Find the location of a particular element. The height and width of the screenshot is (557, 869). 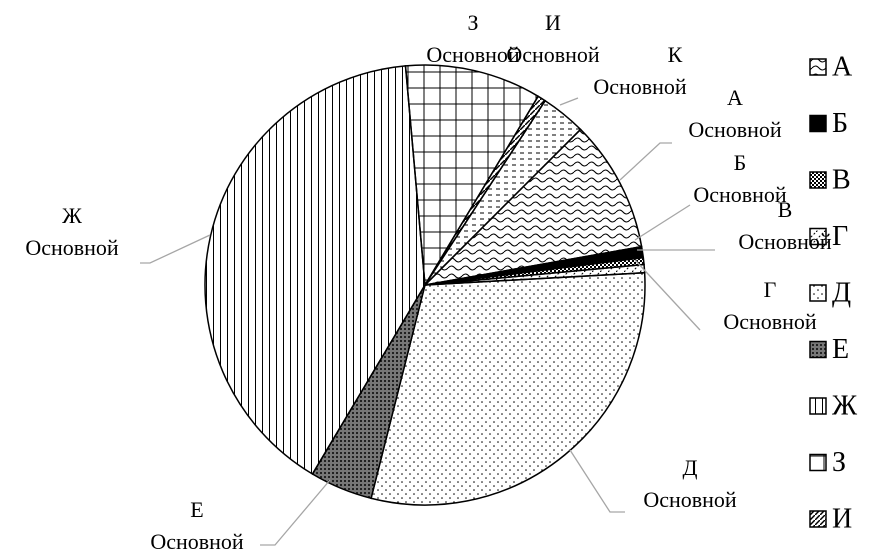

data-label-category: Д is located at coordinates (689, 467).